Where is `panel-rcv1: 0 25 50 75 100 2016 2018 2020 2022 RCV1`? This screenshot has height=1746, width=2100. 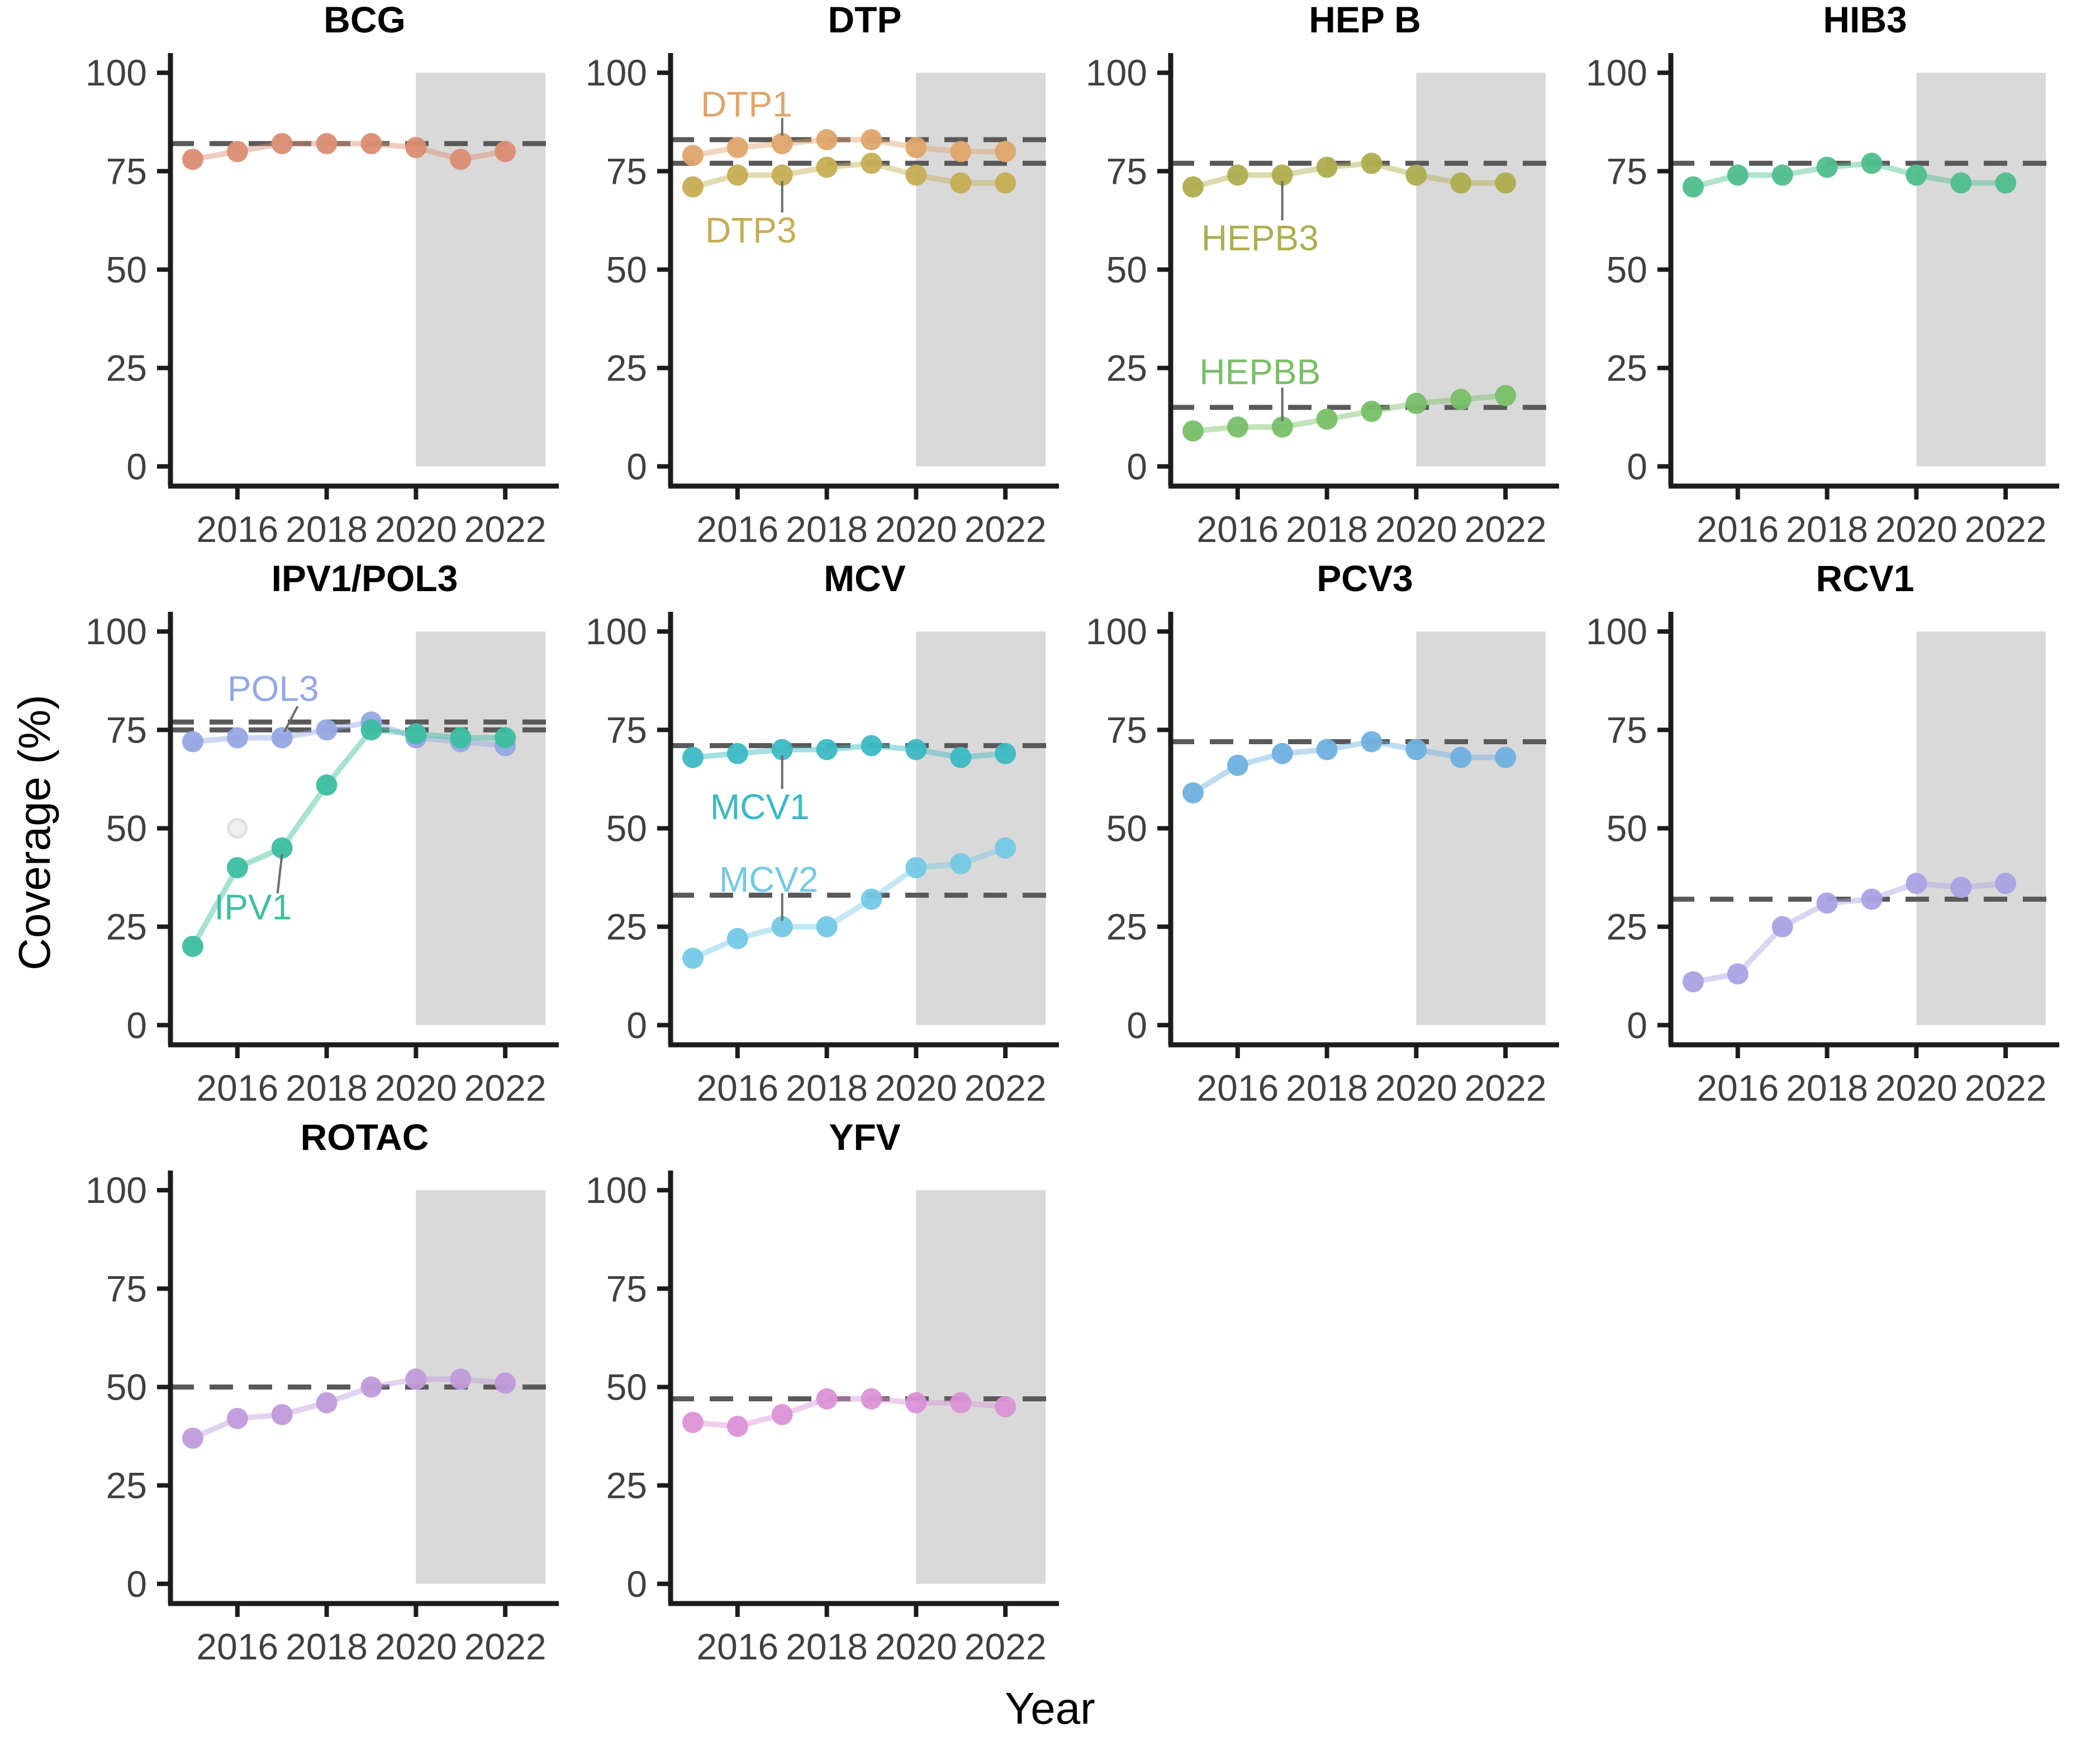
panel-rcv1: 0 25 50 75 100 2016 2018 2020 2022 RCV1 is located at coordinates (1822, 833).